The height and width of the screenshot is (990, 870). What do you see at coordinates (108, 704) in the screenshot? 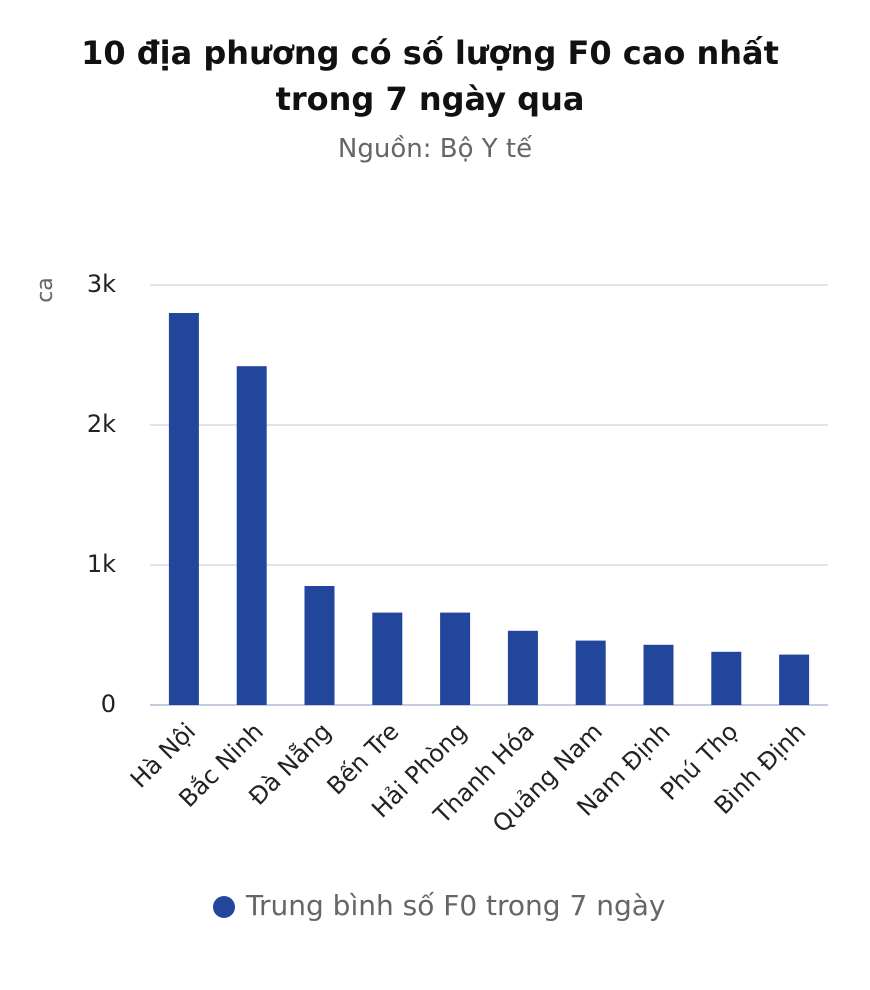
I see `y-tick-label: 0` at bounding box center [108, 704].